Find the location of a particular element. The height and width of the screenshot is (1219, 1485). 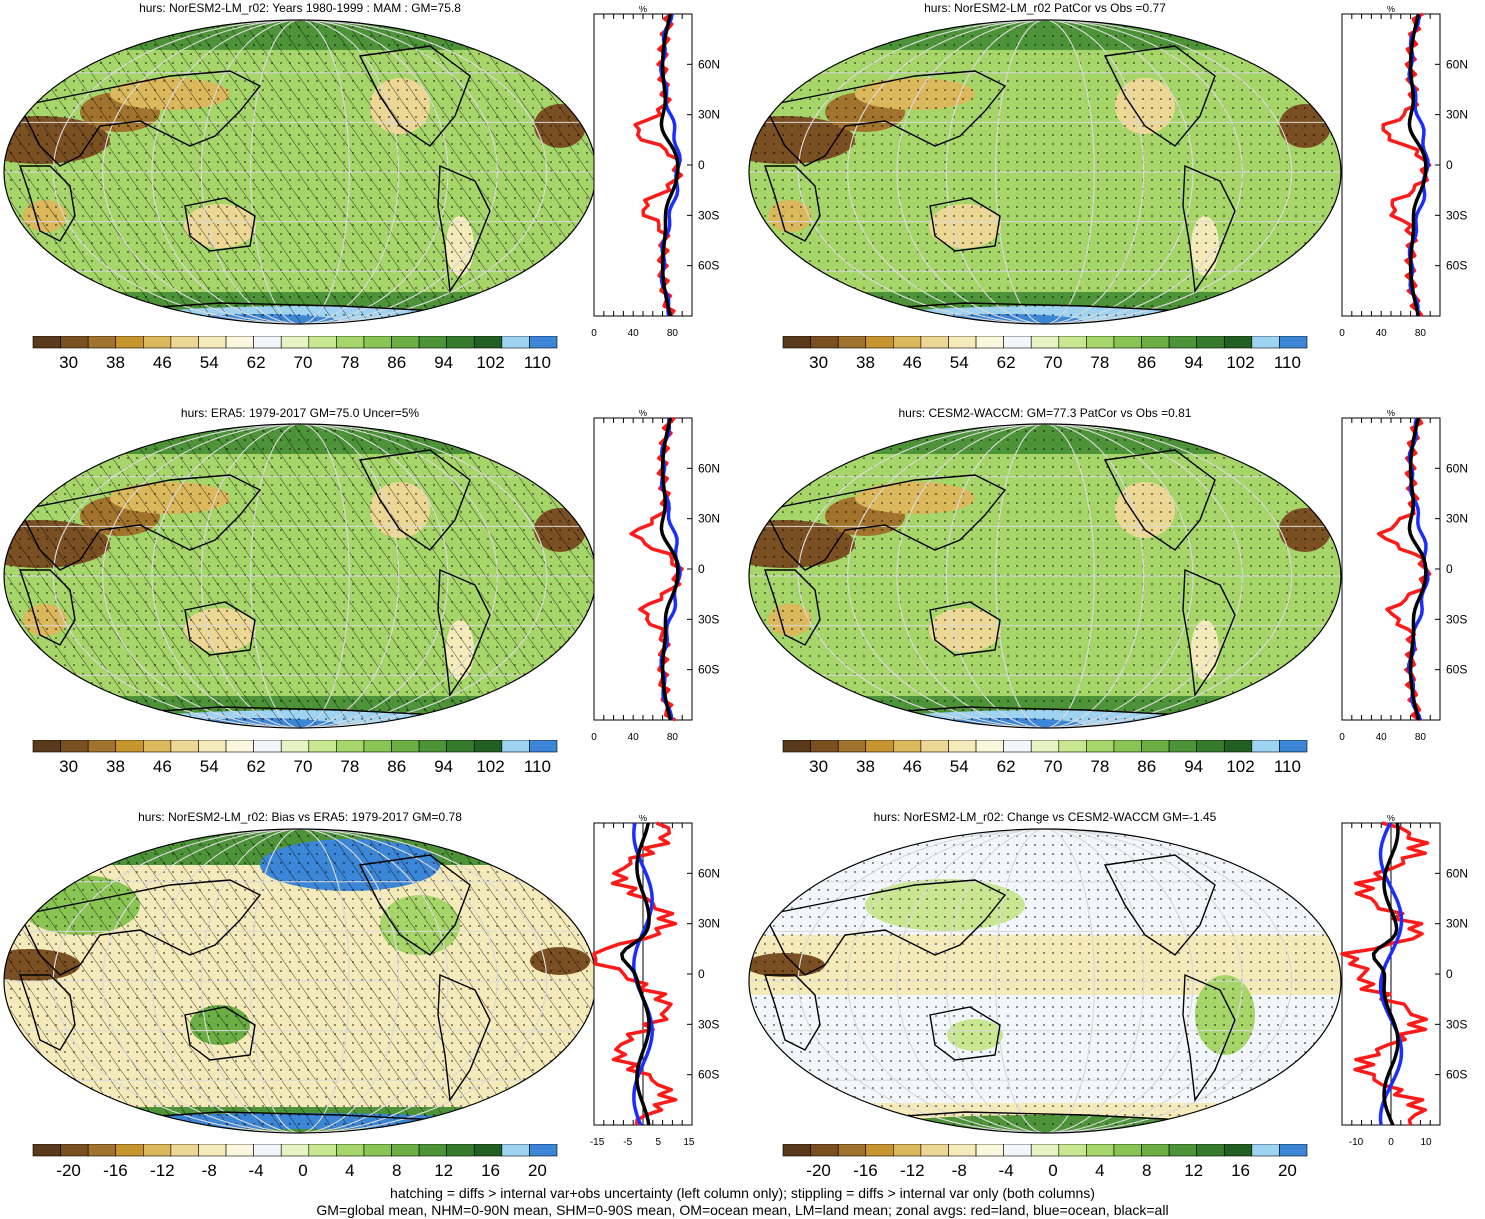

colorbar-5: -20 -16 -12 -8 -4 0 4 8 12 16 20 is located at coordinates (295, 1162).